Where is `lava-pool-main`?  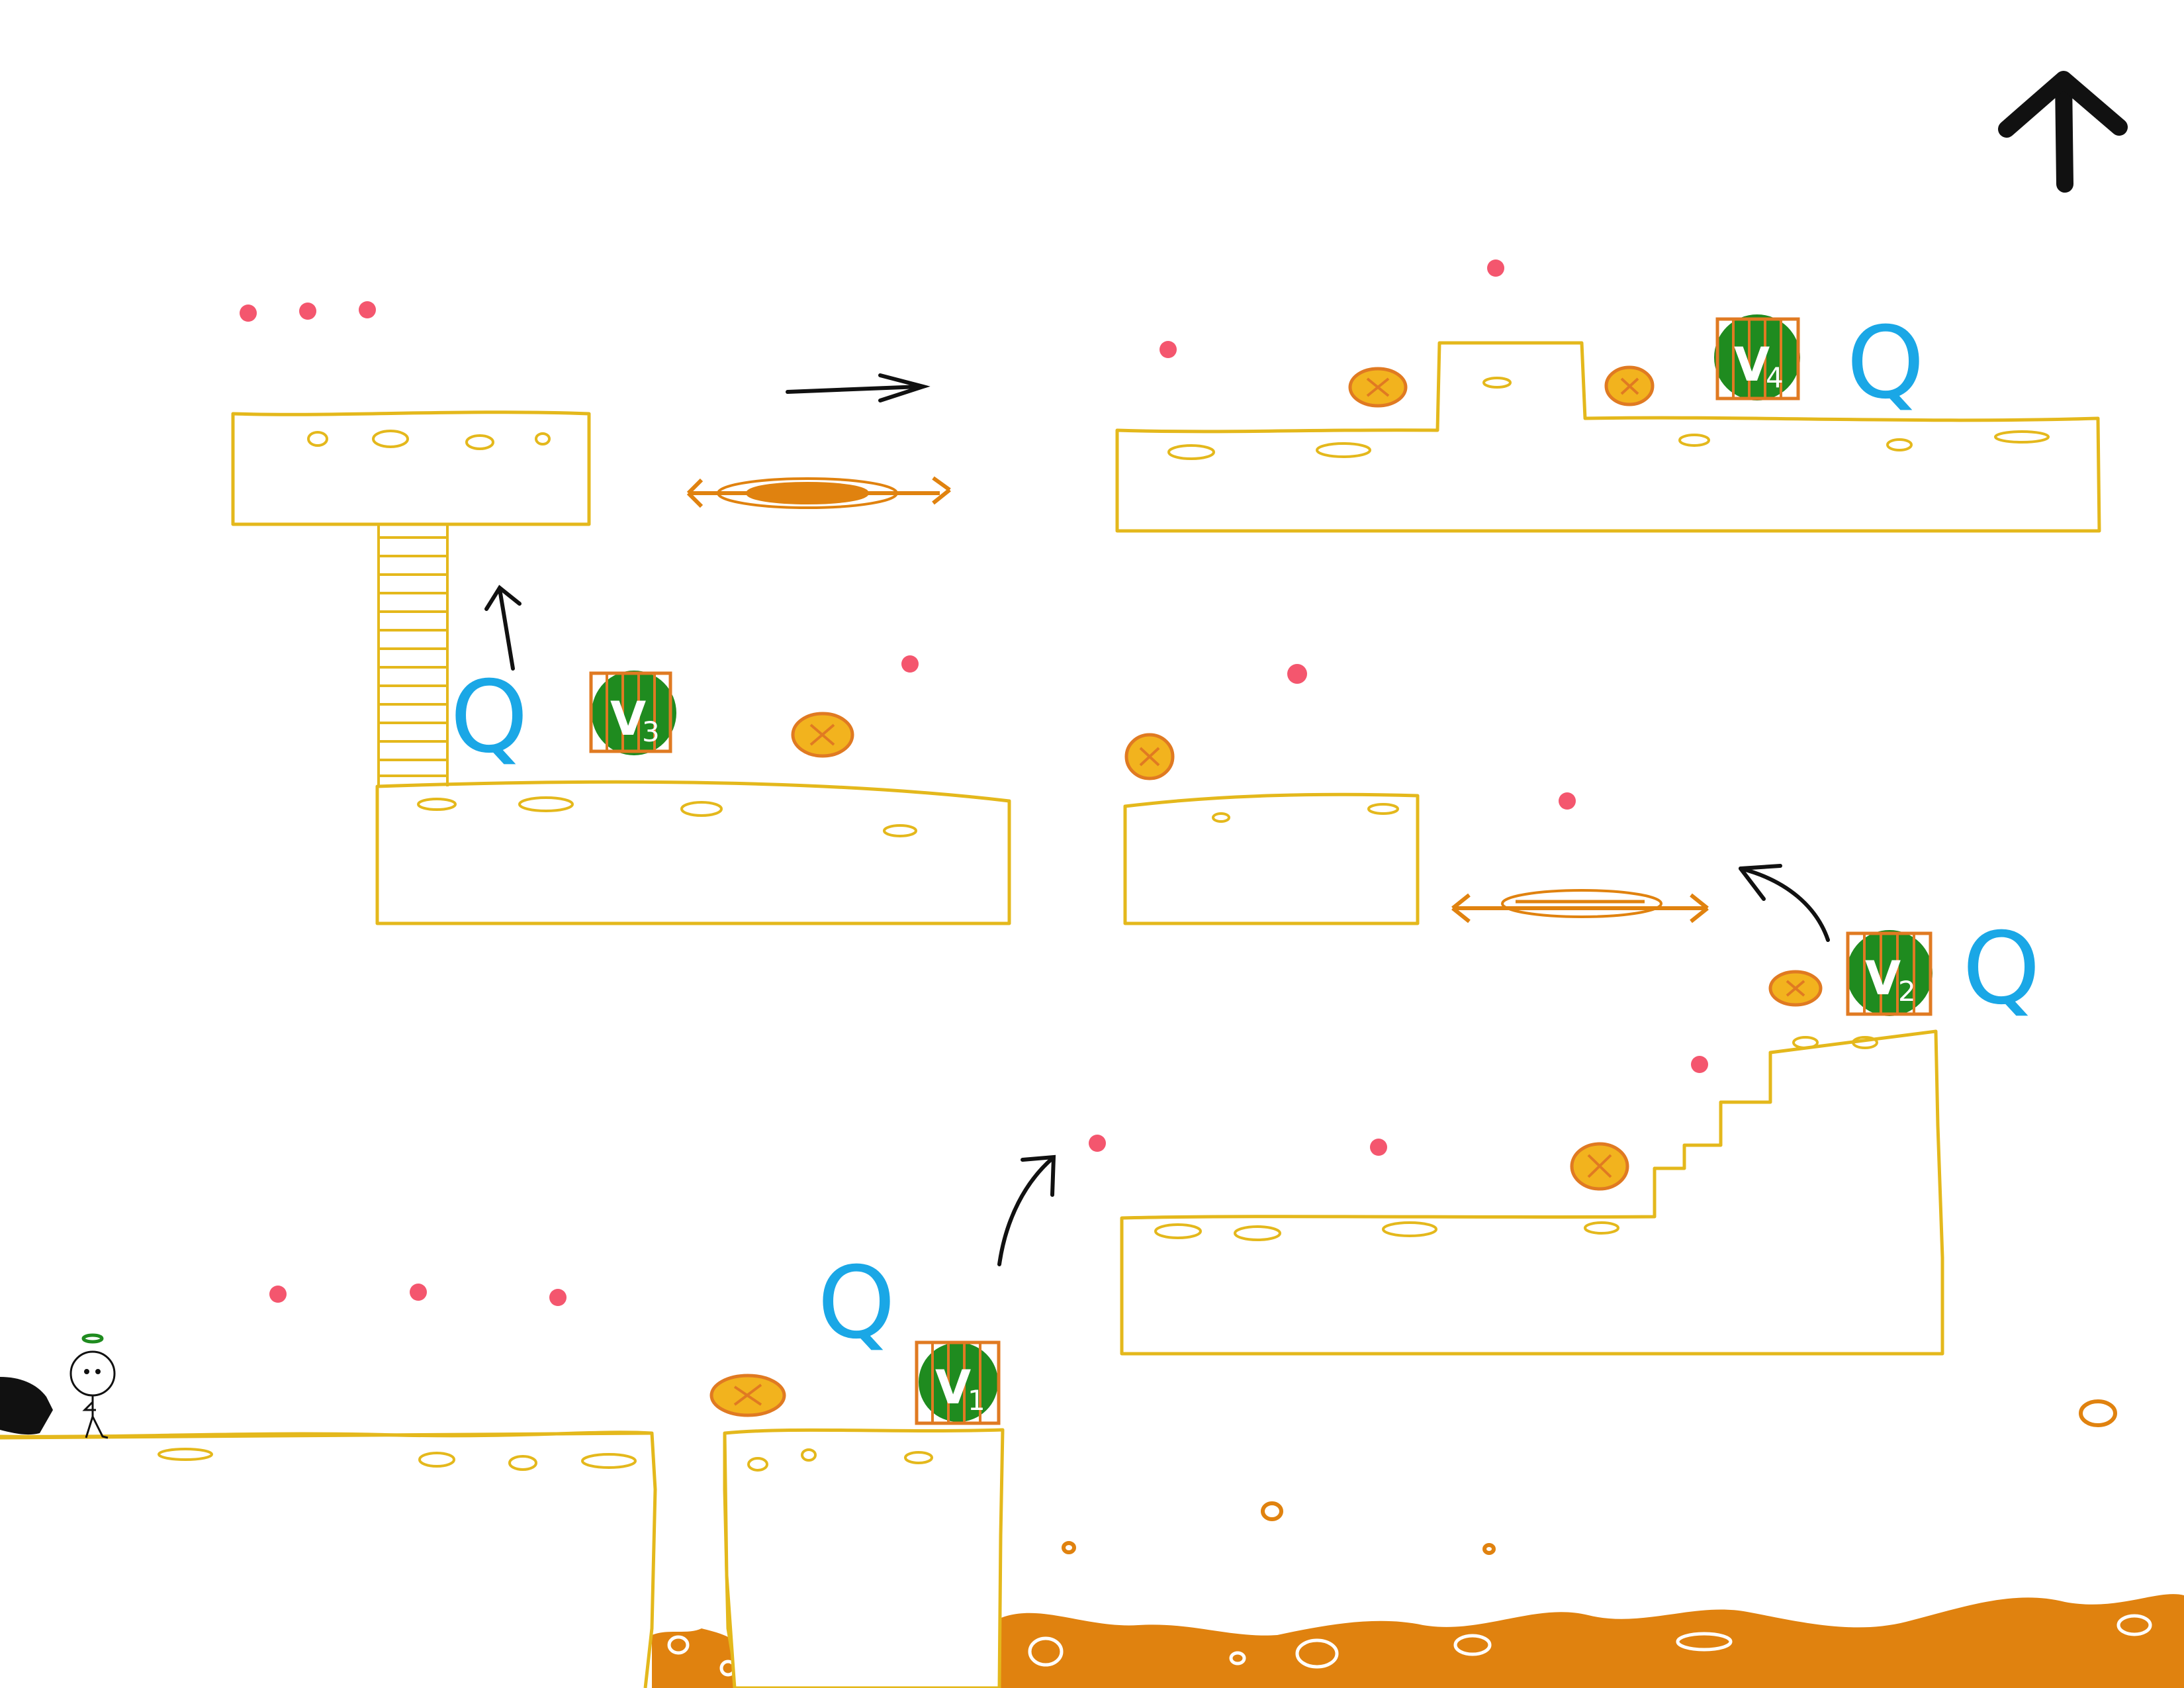 lava-pool-main is located at coordinates (1592, 1641).